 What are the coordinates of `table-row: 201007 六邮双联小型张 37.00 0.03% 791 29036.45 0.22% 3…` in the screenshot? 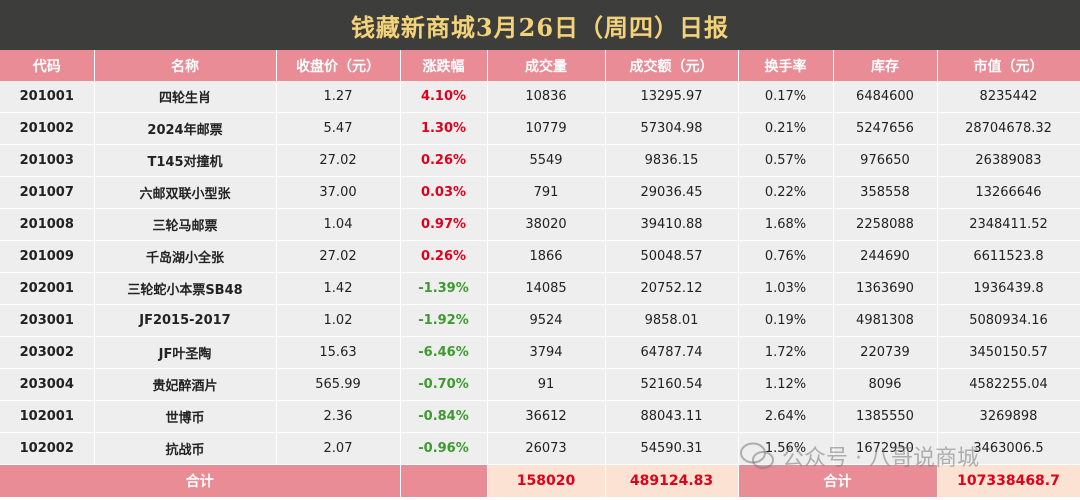 It's located at (540, 192).